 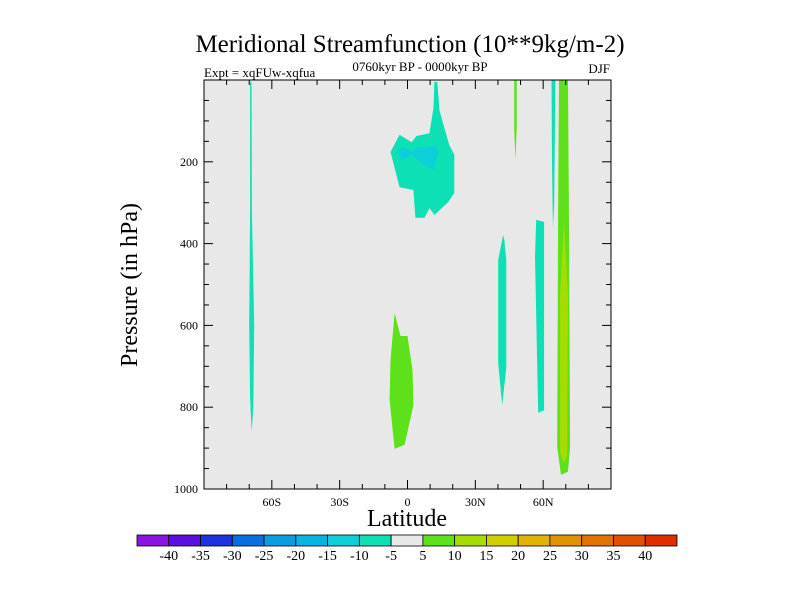 I want to click on colorbar-label: 30, so click(x=582, y=556).